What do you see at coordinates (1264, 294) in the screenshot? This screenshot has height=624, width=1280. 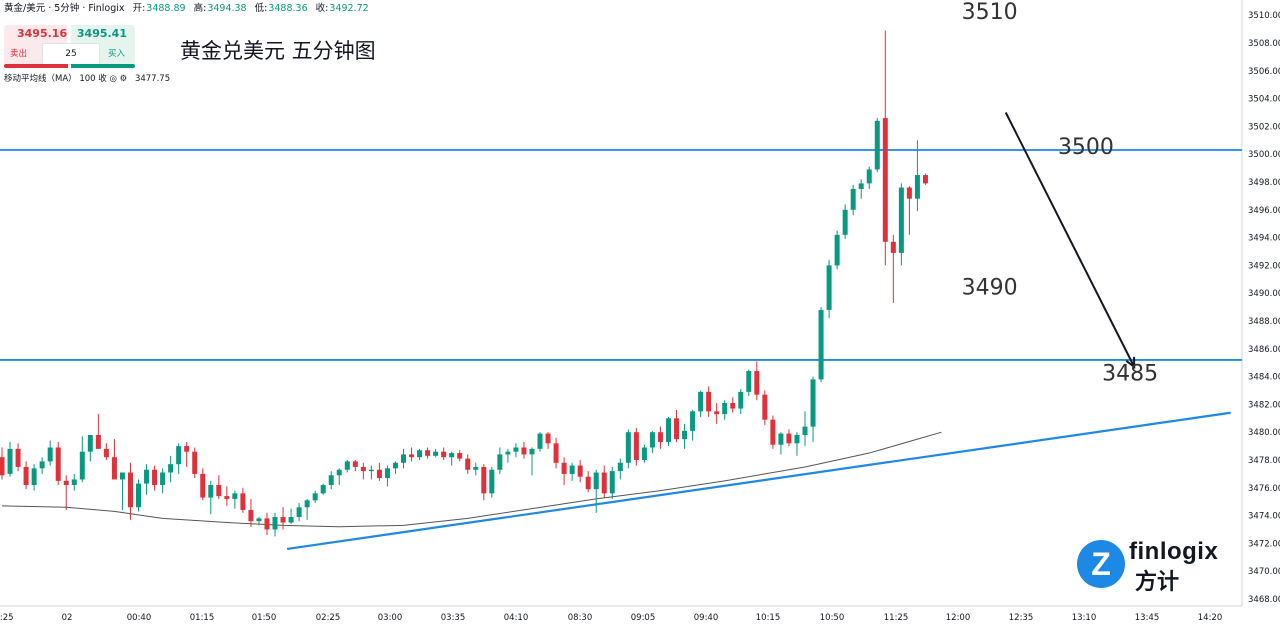 I see `y-tick-label: 3490.00` at bounding box center [1264, 294].